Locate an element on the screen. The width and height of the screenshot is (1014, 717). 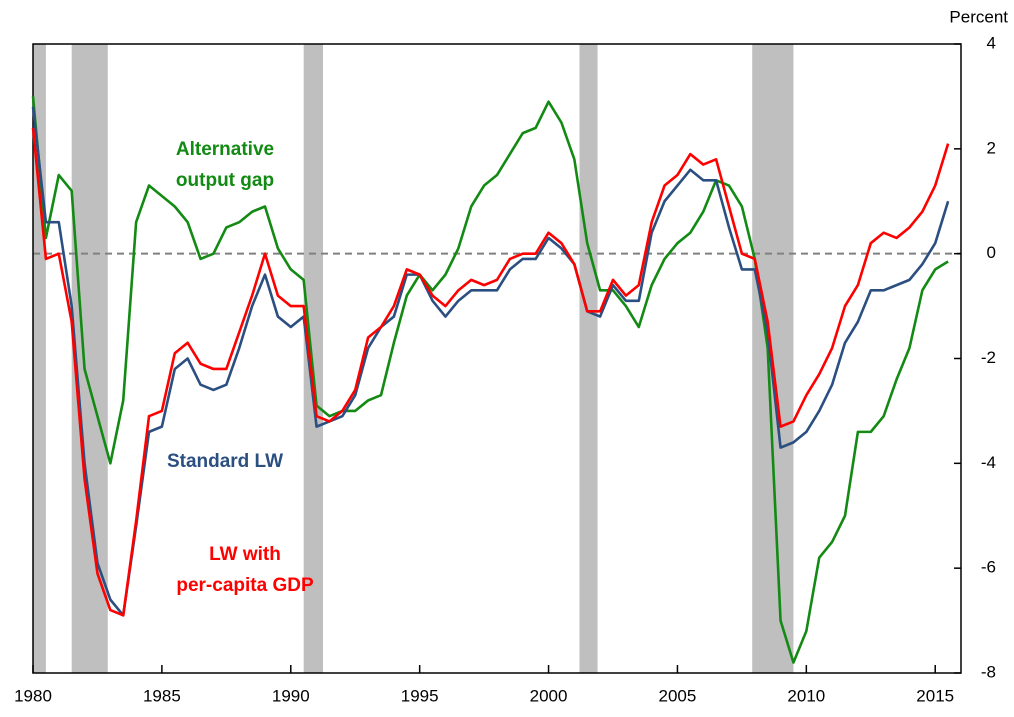
x-tick-label: 2010 is located at coordinates (806, 695).